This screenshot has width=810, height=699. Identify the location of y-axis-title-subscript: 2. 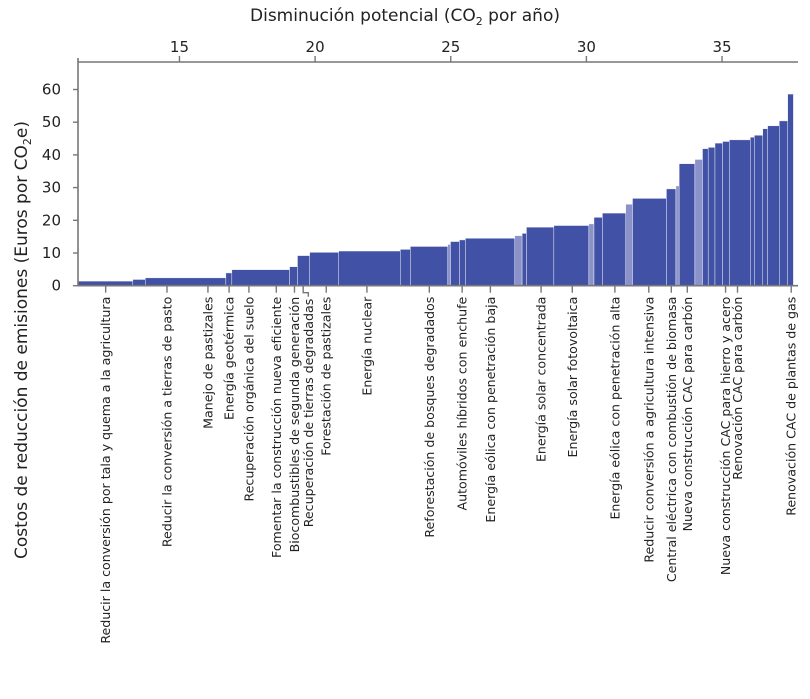
(27, 141).